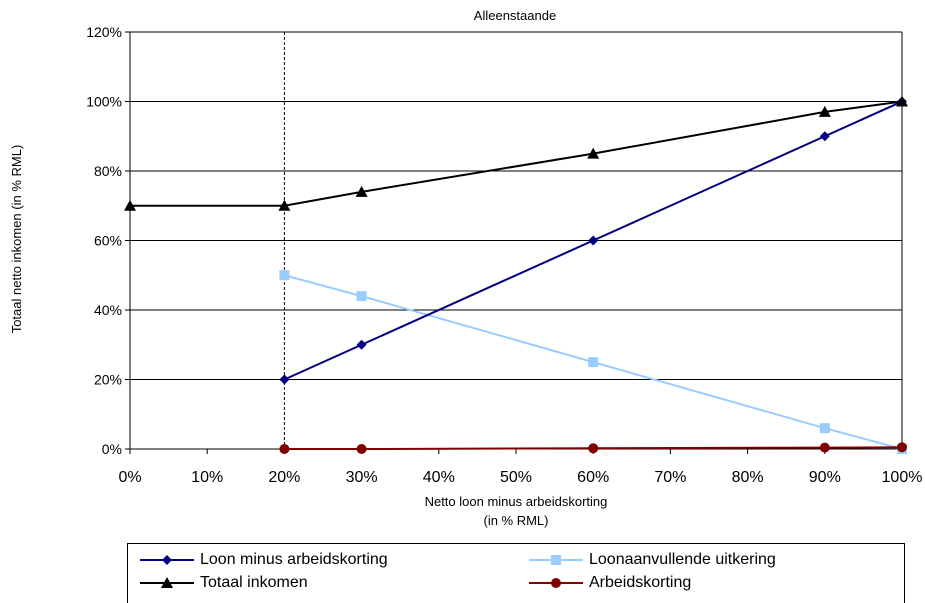 This screenshot has height=603, width=925. What do you see at coordinates (670, 477) in the screenshot?
I see `x-tick-label: 70%` at bounding box center [670, 477].